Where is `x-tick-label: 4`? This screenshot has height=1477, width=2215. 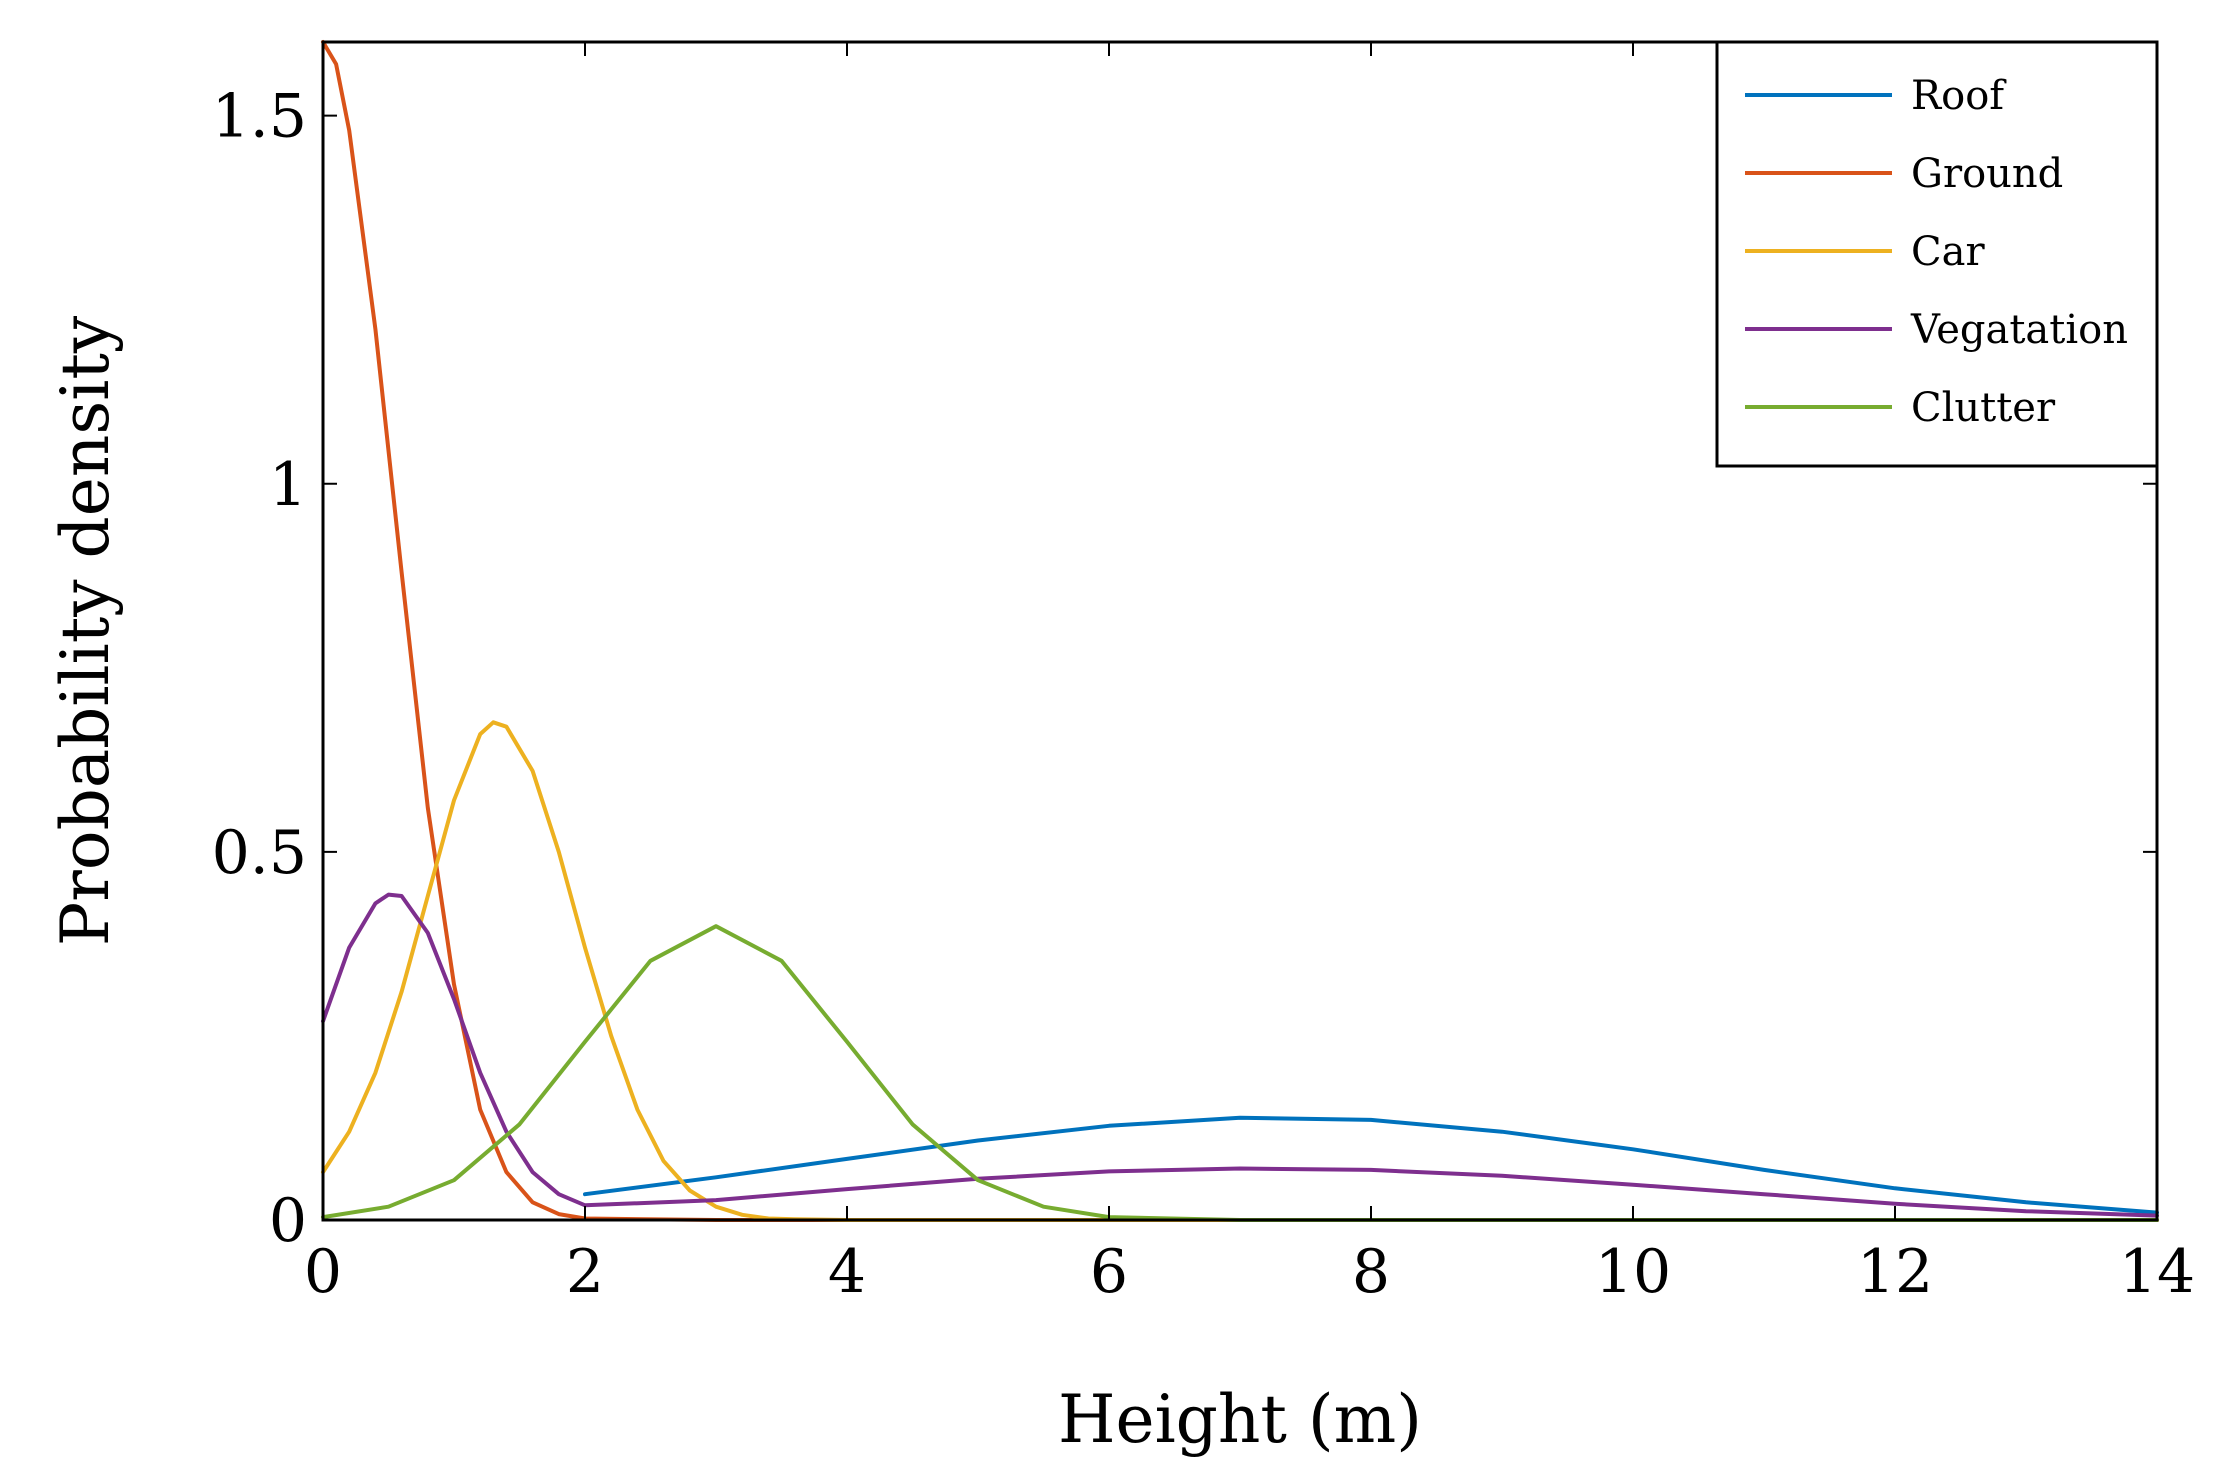 x-tick-label: 4 is located at coordinates (847, 1272).